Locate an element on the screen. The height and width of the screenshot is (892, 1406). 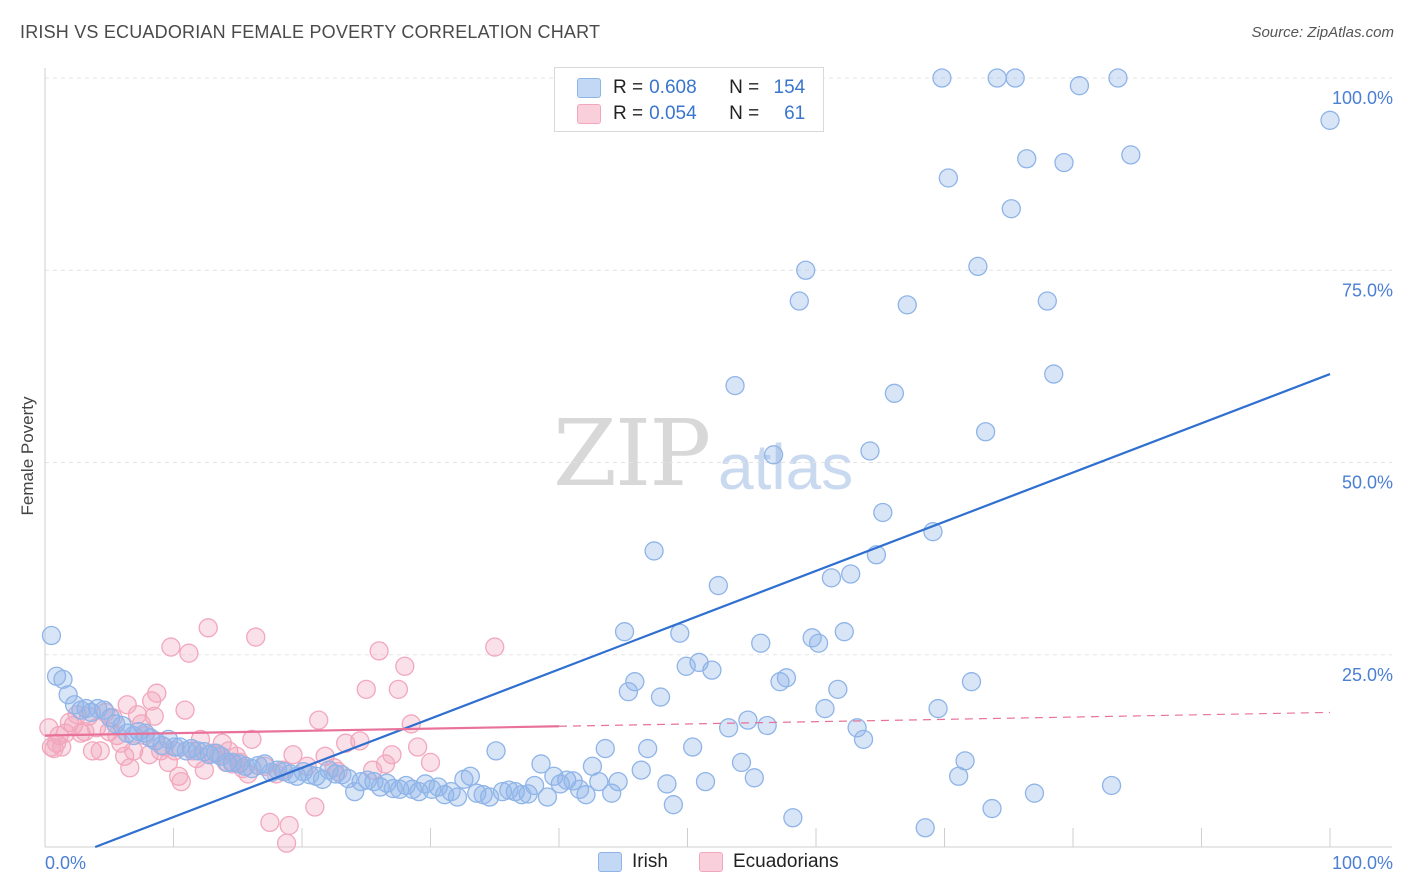
y-tick-label: 75.0% is located at coordinates (1367, 290).